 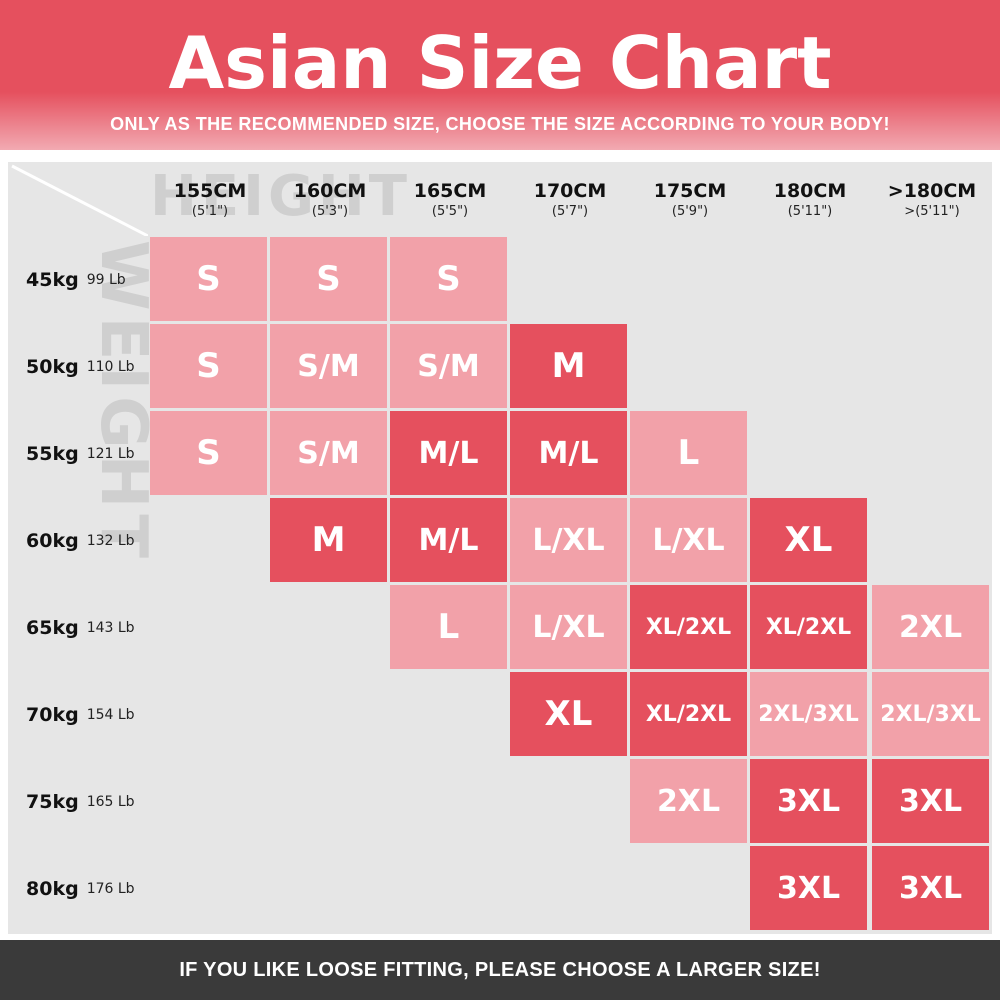 What do you see at coordinates (210, 211) in the screenshot?
I see `height-ft-label: (5'1")` at bounding box center [210, 211].